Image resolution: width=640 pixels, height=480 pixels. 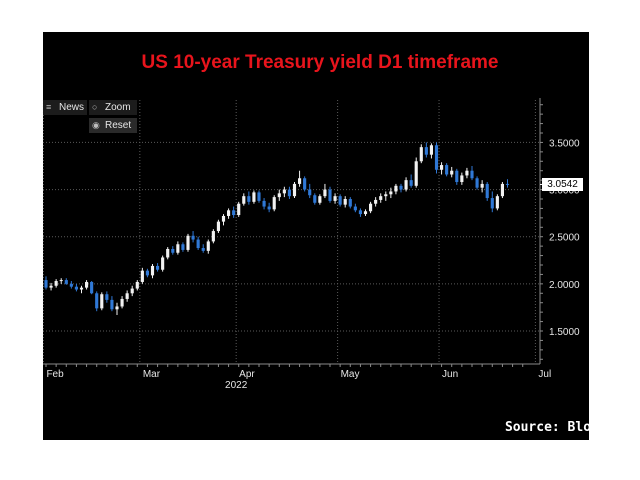 I want to click on reset-label: Reset, so click(x=118, y=125).